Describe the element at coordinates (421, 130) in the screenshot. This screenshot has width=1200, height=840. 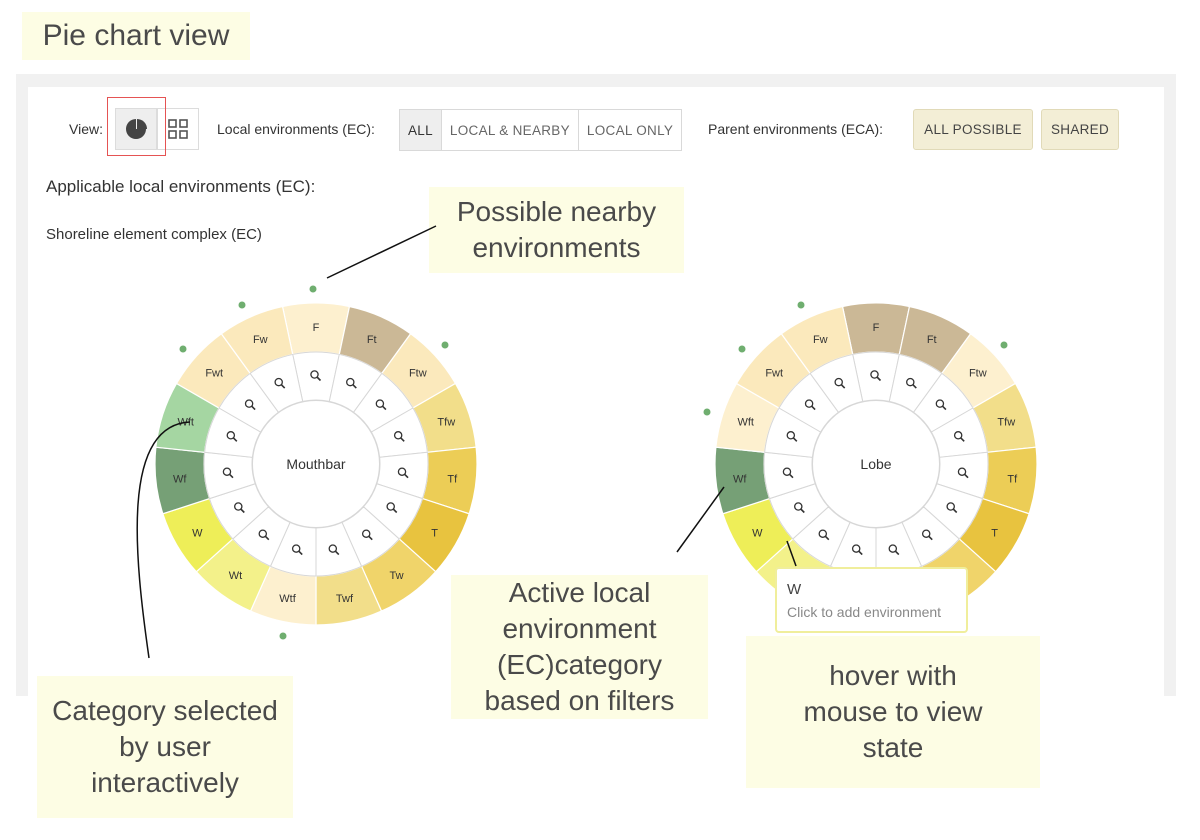
I see `filter-all-button: ALL` at that location.